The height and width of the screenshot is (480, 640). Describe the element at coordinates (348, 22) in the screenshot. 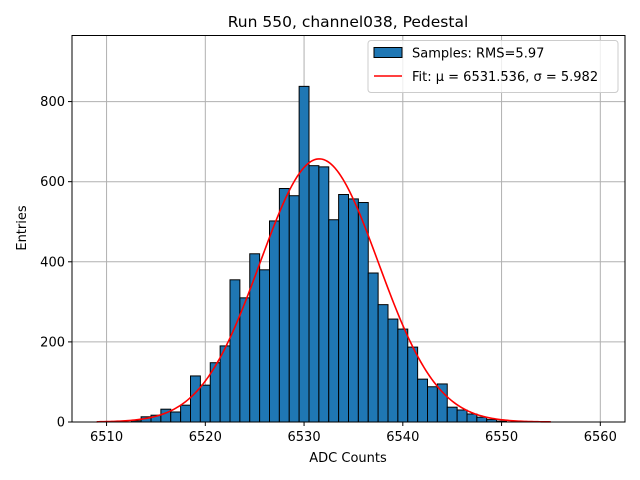

I see `chart-title: Run 550, channel038, Pedestal` at that location.